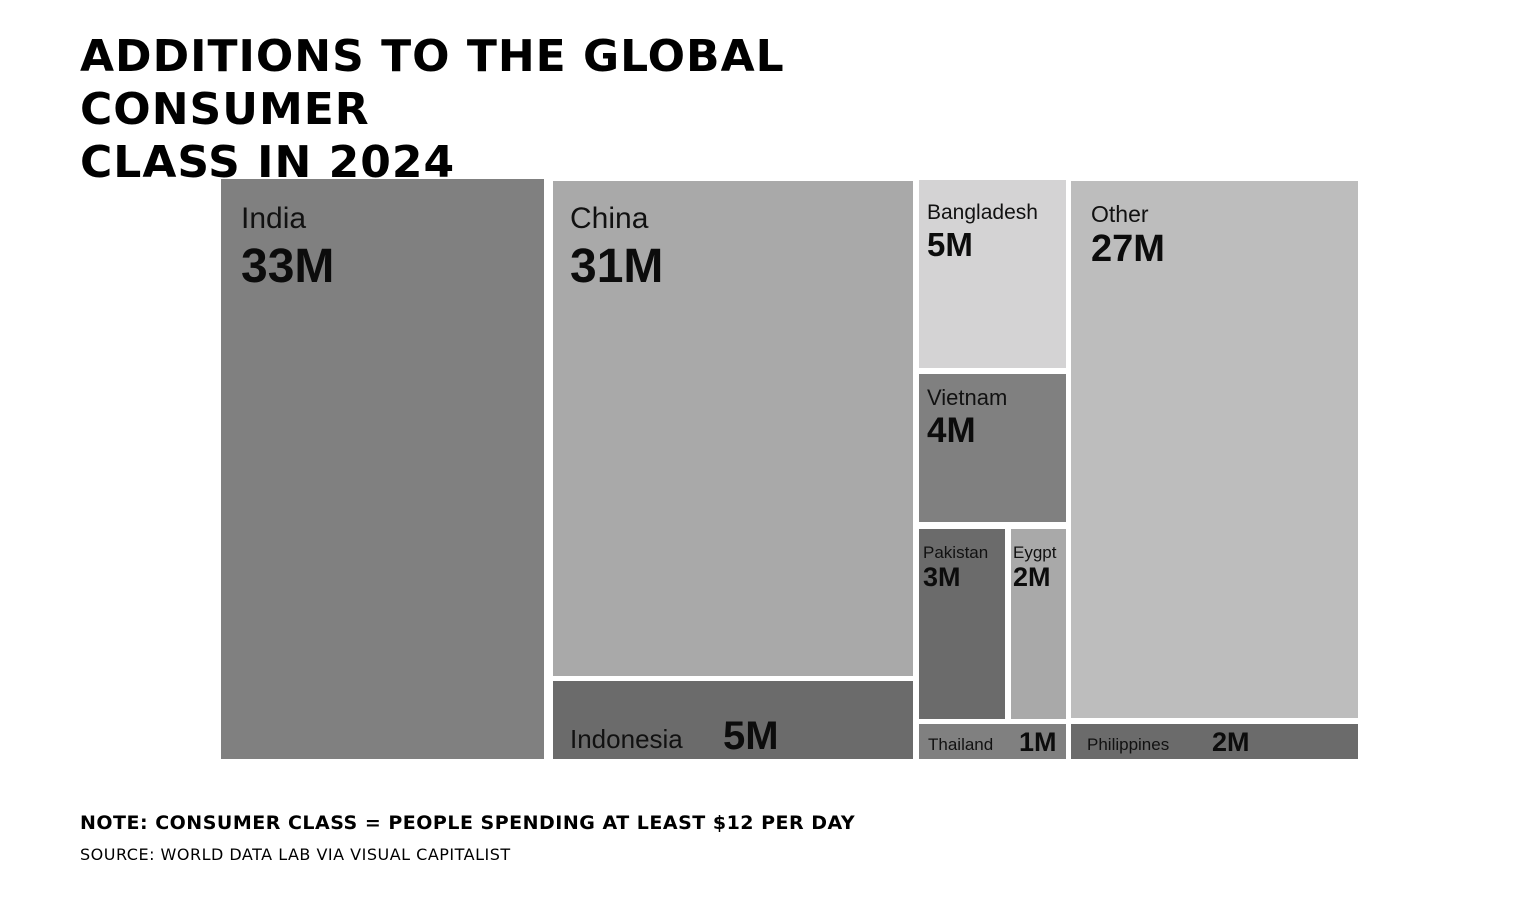 The image size is (1522, 899). I want to click on treemap-label-china: China, so click(609, 218).